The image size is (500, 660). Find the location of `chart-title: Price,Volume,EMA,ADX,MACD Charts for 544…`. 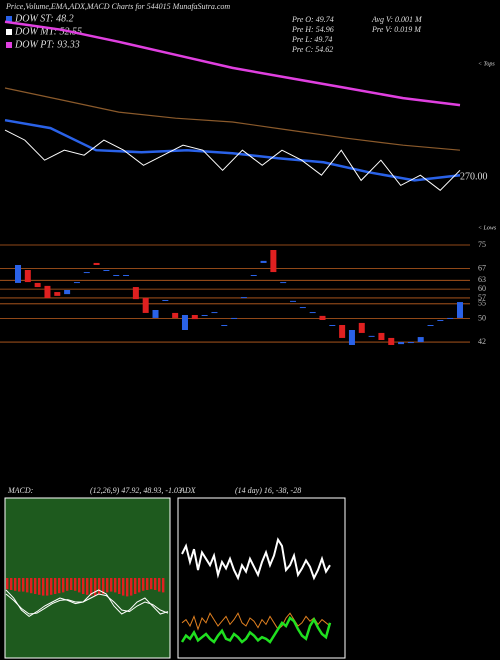

chart-title: Price,Volume,EMA,ADX,MACD Charts for 544… is located at coordinates (117, 6).